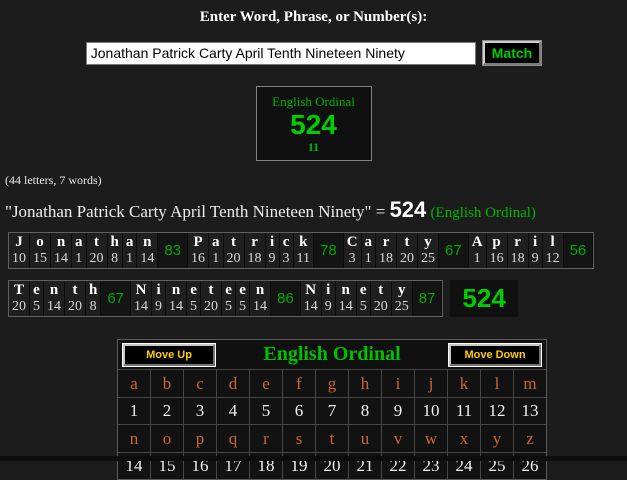 This screenshot has width=627, height=480. I want to click on cipher-letter-cell: x, so click(464, 438).